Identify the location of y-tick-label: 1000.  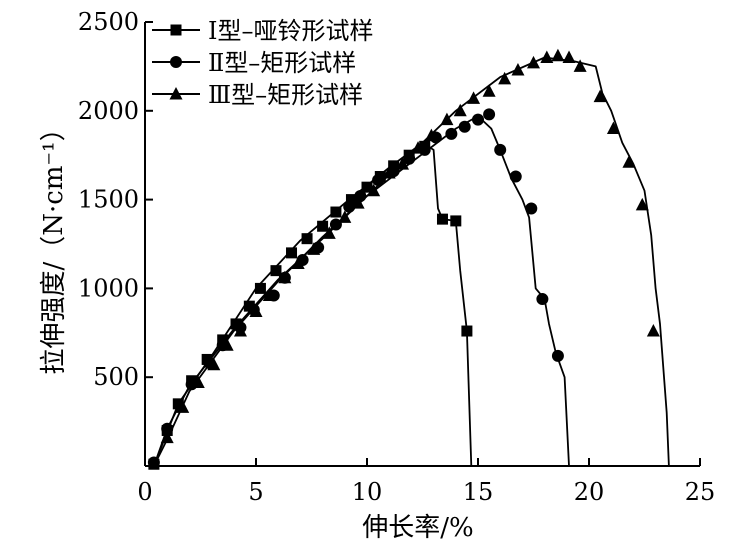
(108, 288).